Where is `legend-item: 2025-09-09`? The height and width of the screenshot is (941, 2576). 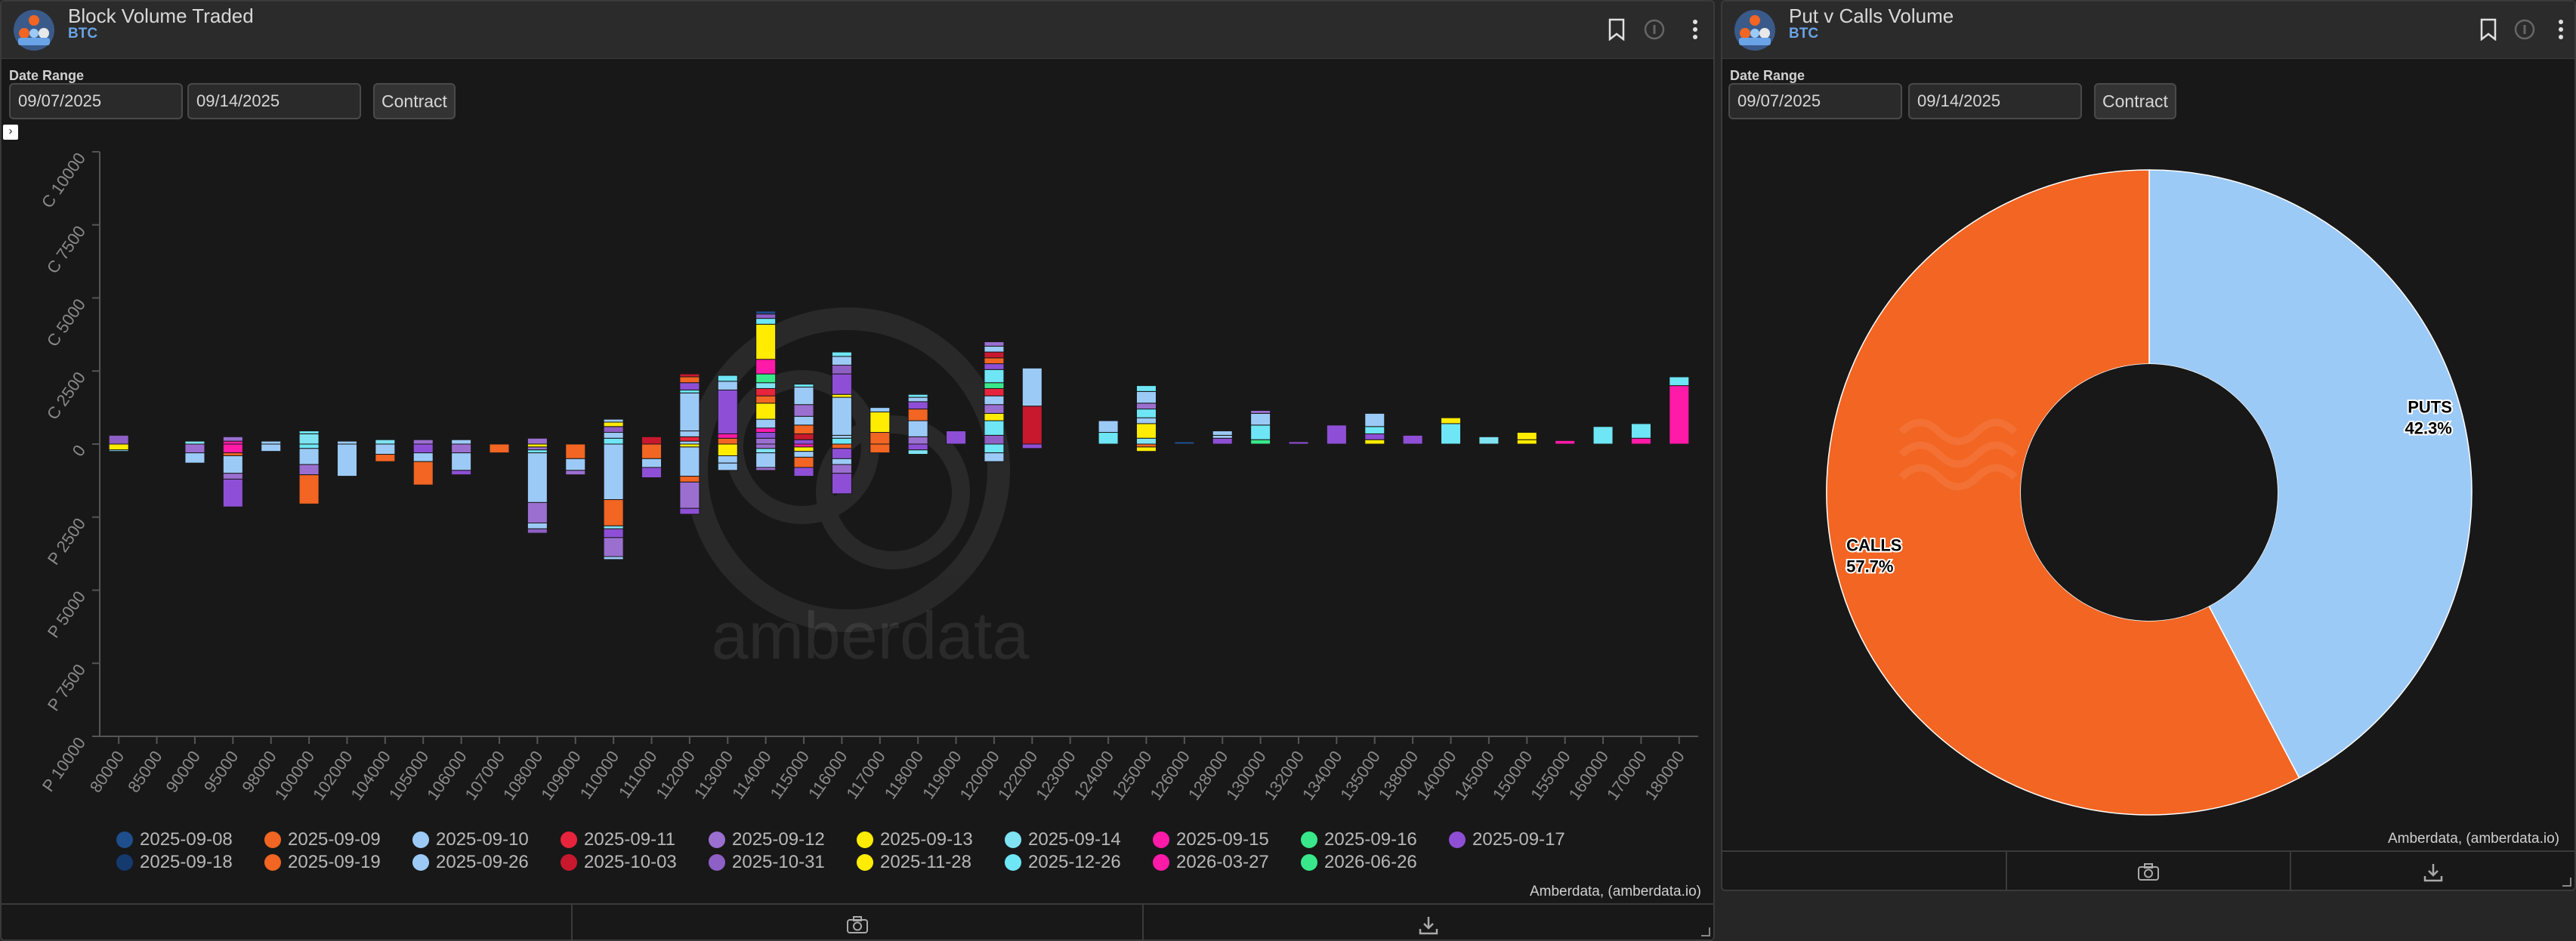
legend-item: 2025-09-09 is located at coordinates (322, 840).